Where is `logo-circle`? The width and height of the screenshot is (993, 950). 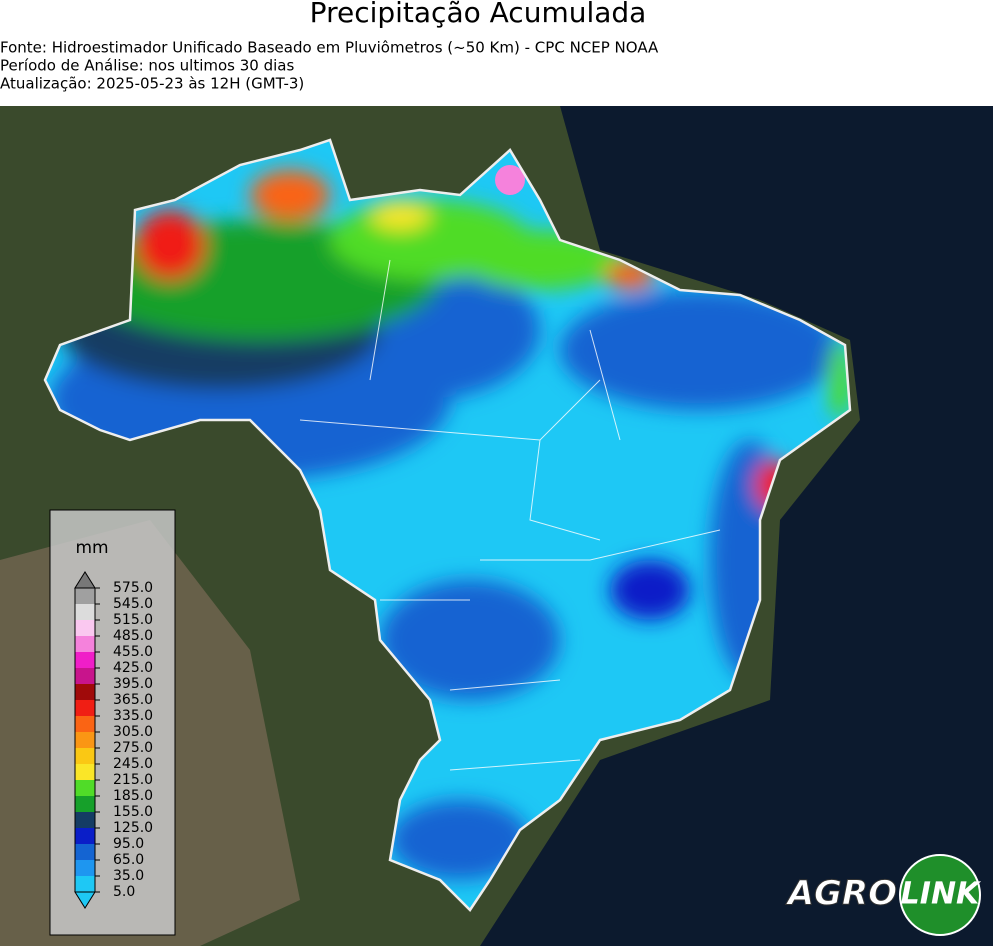 logo-circle is located at coordinates (940, 895).